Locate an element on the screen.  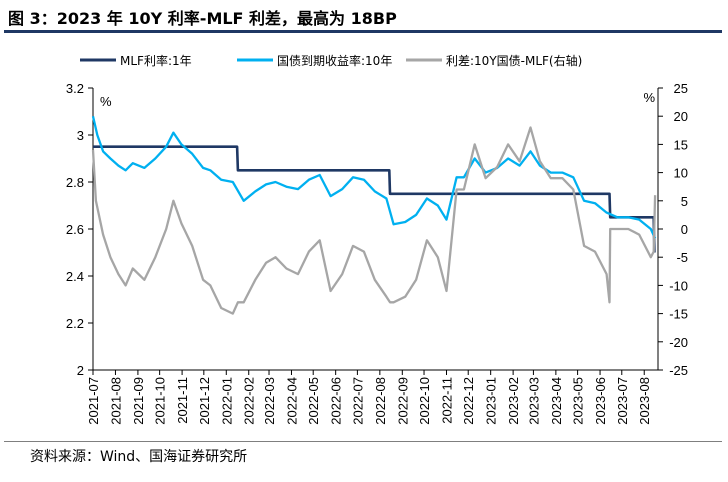
x-tick-label: 2023-02 is located at coordinates (513, 401).